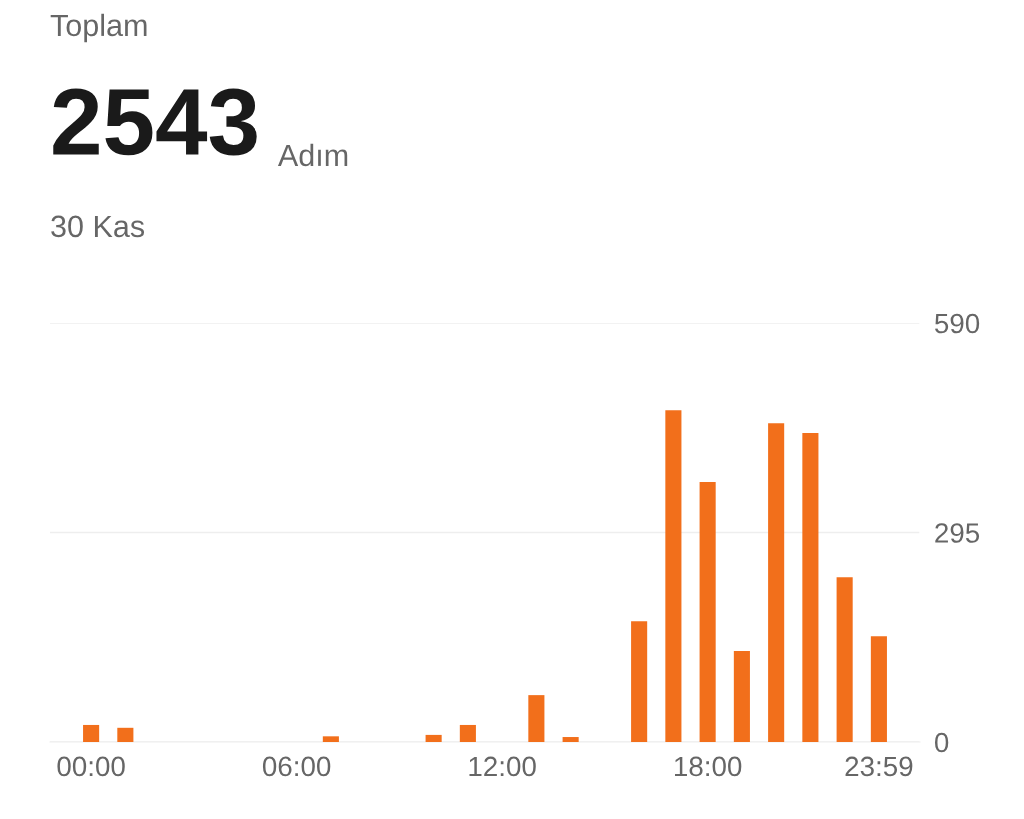 The width and height of the screenshot is (1024, 819). What do you see at coordinates (502, 766) in the screenshot?
I see `x-tick-label: 12:00` at bounding box center [502, 766].